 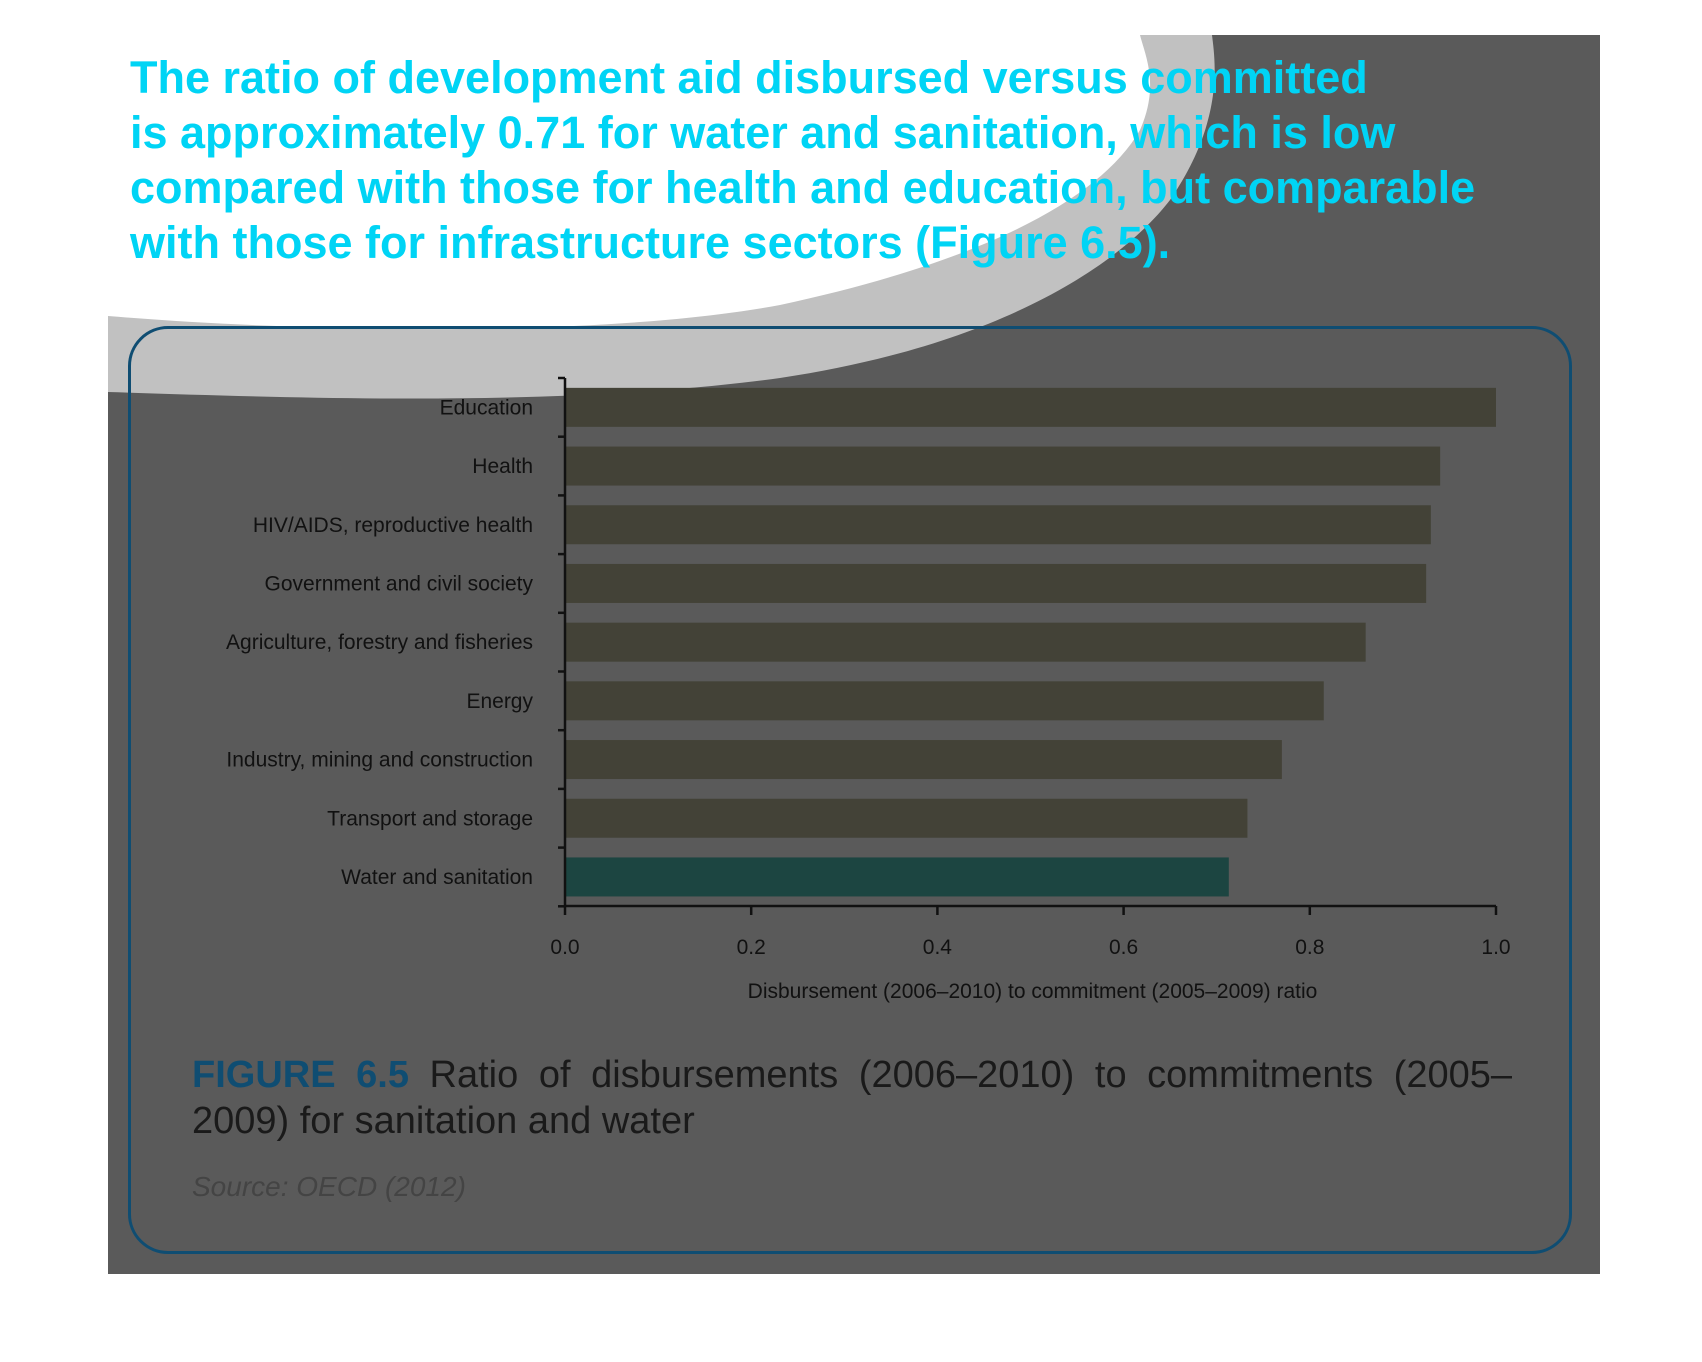 What do you see at coordinates (486, 407) in the screenshot?
I see `category-label: Education` at bounding box center [486, 407].